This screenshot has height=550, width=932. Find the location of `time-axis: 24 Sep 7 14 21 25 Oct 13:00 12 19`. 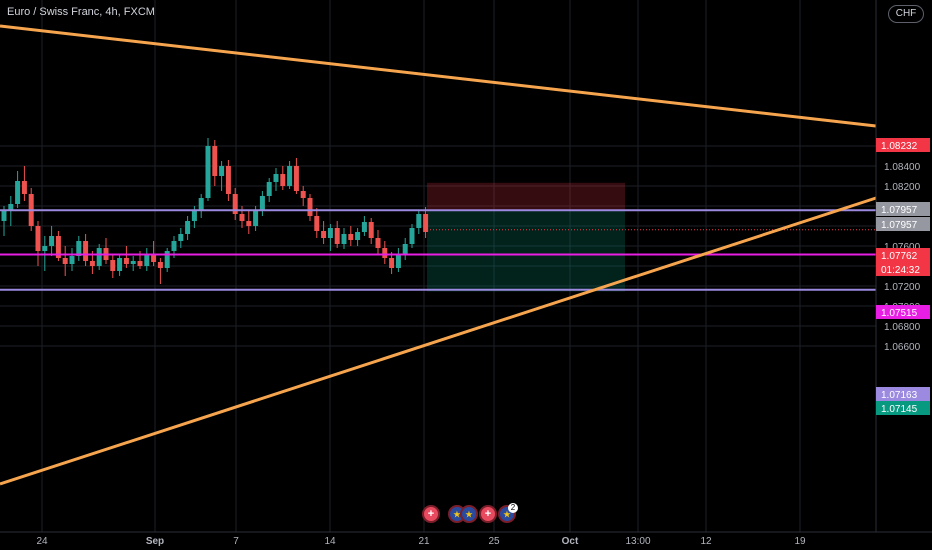

time-axis: 24 Sep 7 14 21 25 Oct 13:00 12 19 is located at coordinates (466, 540).